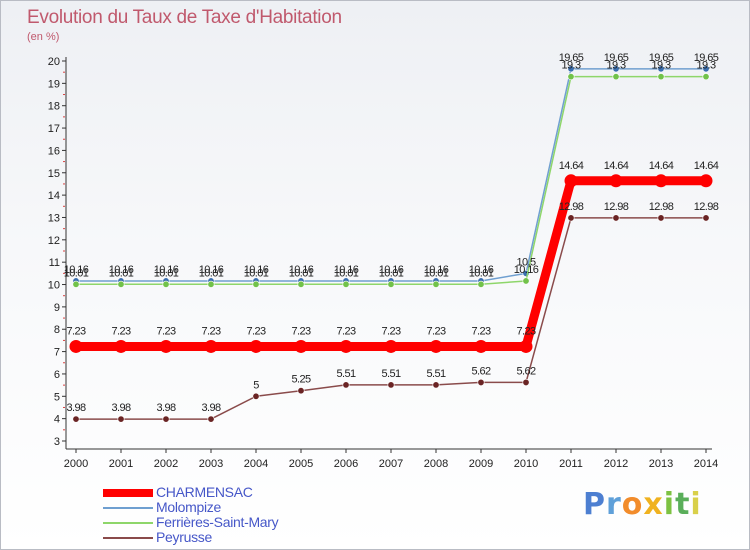 Image resolution: width=750 pixels, height=550 pixels. I want to click on data-label-molompize: 10.5, so click(525, 262).